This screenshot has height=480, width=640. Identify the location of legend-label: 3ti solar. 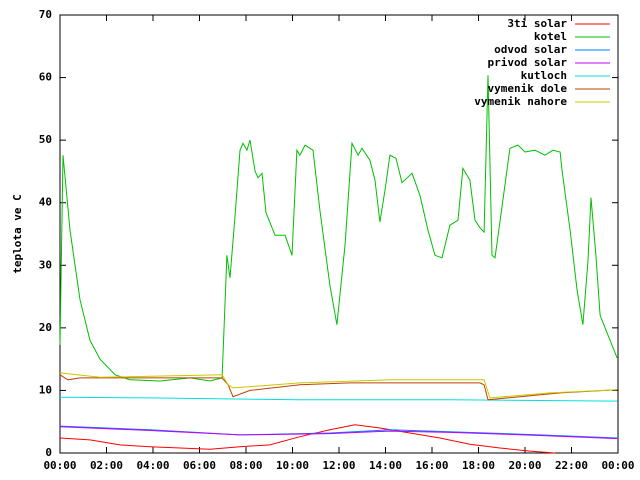
(537, 23).